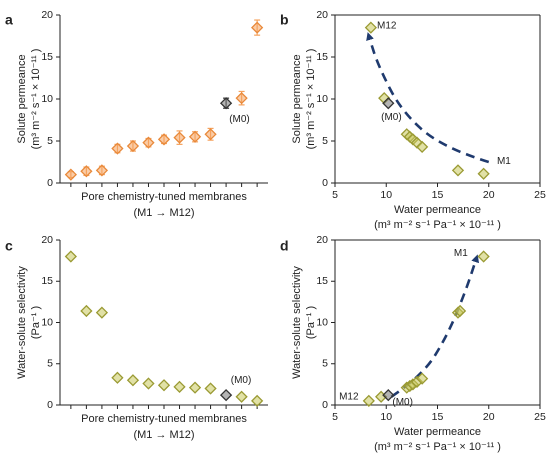  Describe the element at coordinates (284, 245) in the screenshot. I see `panel-letter: d` at that location.